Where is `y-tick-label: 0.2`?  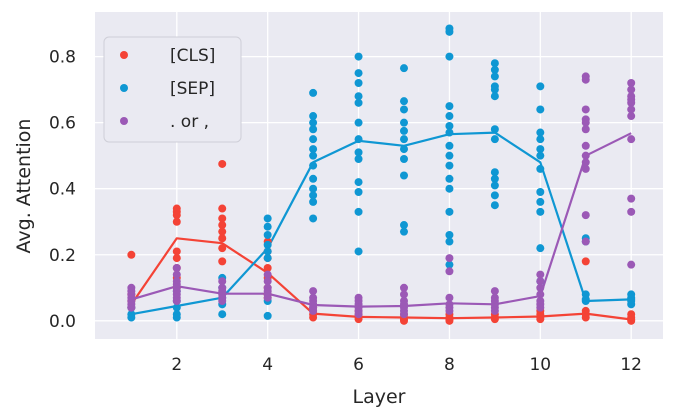 y-tick-label: 0.2 is located at coordinates (62, 256).